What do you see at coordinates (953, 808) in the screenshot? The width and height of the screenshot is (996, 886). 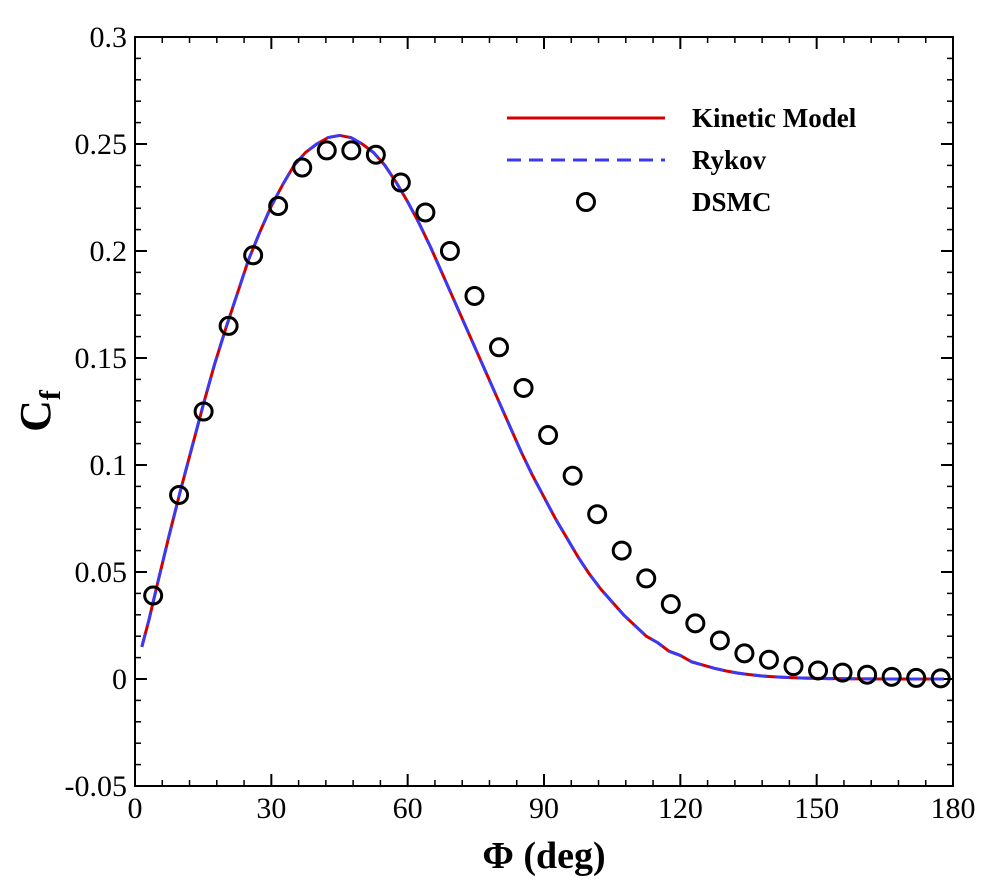 I see `x-tick-label: 180` at bounding box center [953, 808].